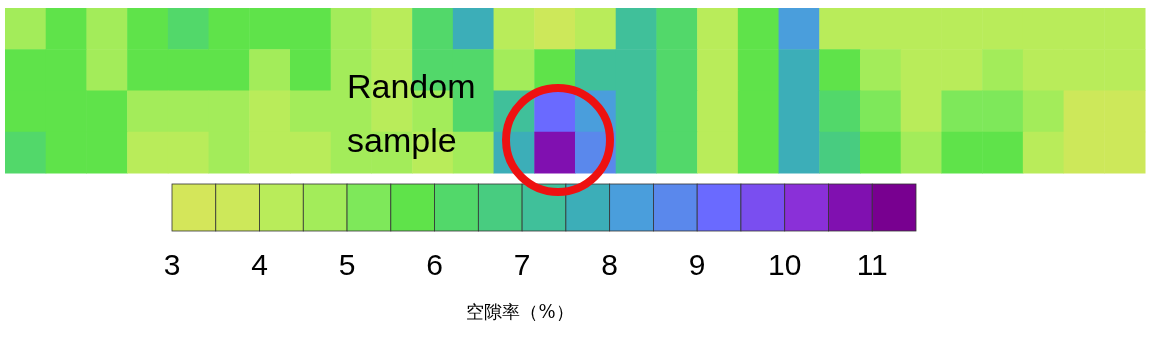 Image resolution: width=1163 pixels, height=351 pixels. I want to click on color-bar-label: 4, so click(259, 264).